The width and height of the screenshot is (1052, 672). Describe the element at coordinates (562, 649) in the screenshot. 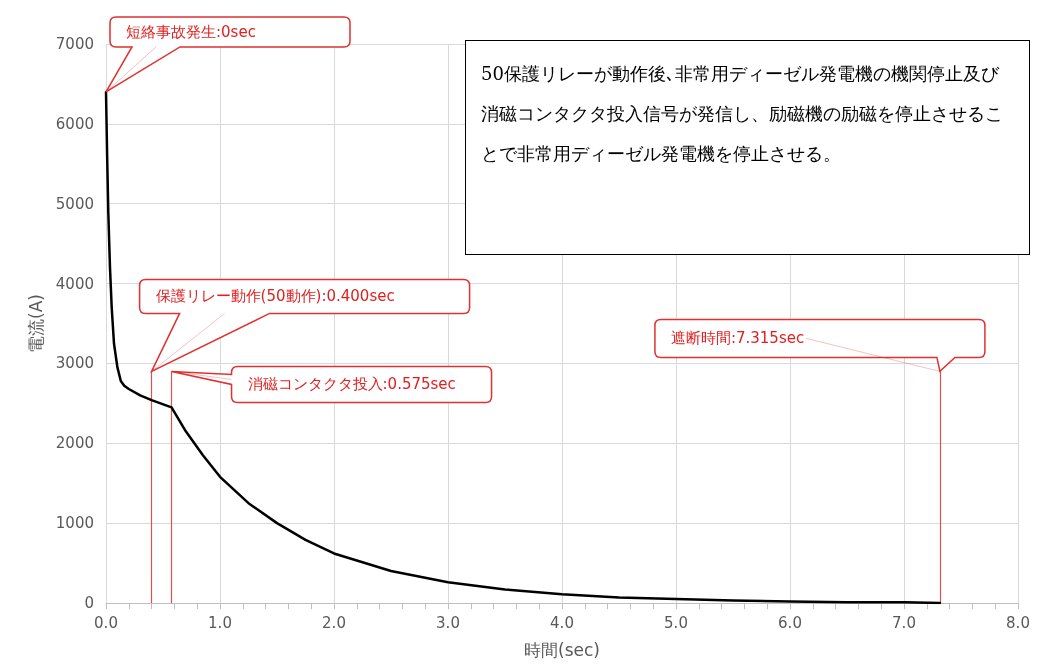

I see `x-axis-title: 時間(sec)` at that location.